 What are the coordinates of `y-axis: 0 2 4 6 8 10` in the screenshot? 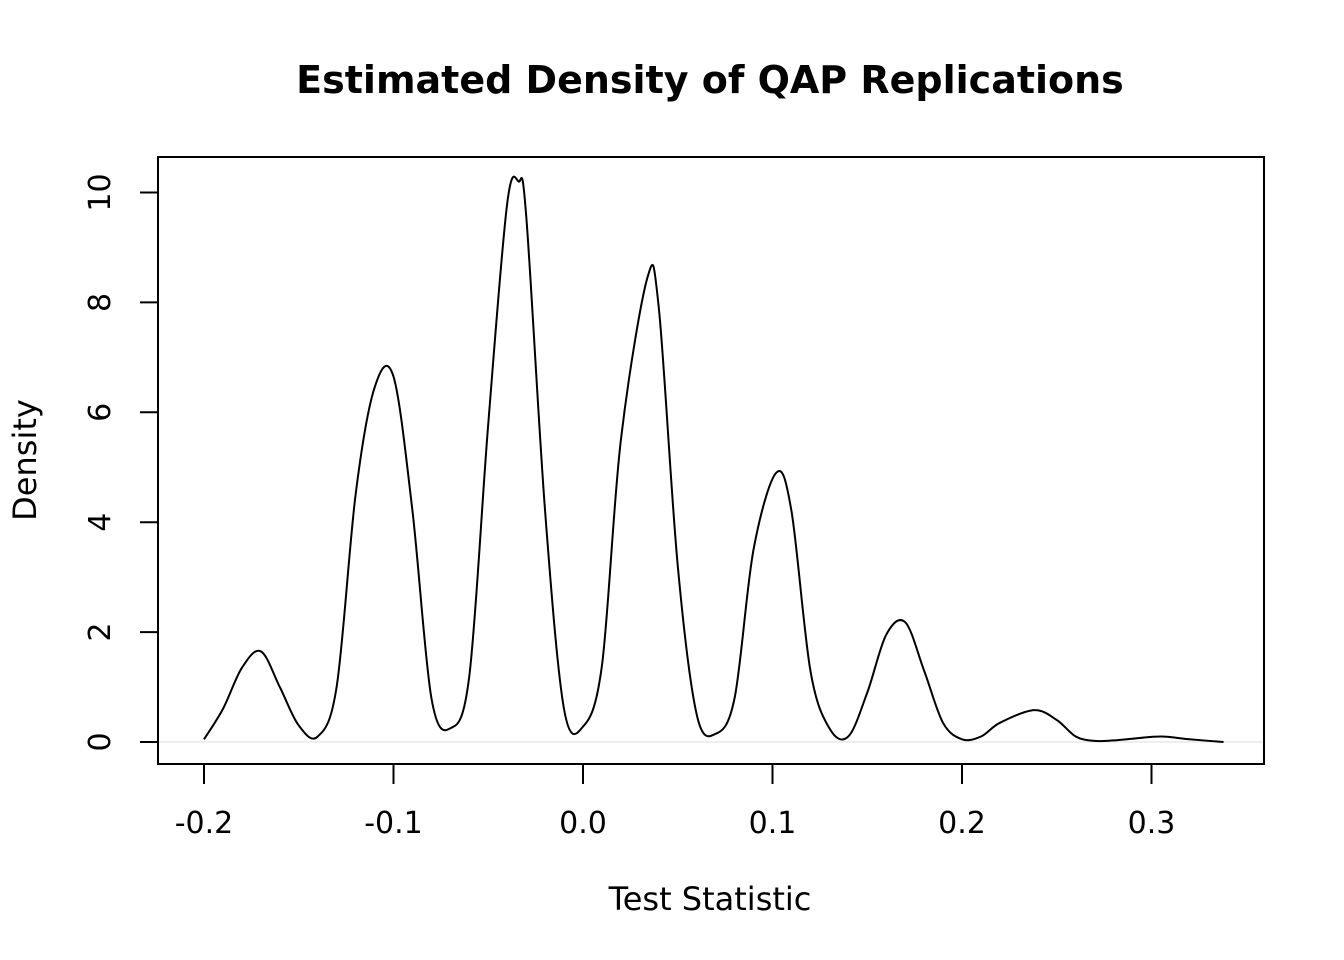 It's located at (121, 462).